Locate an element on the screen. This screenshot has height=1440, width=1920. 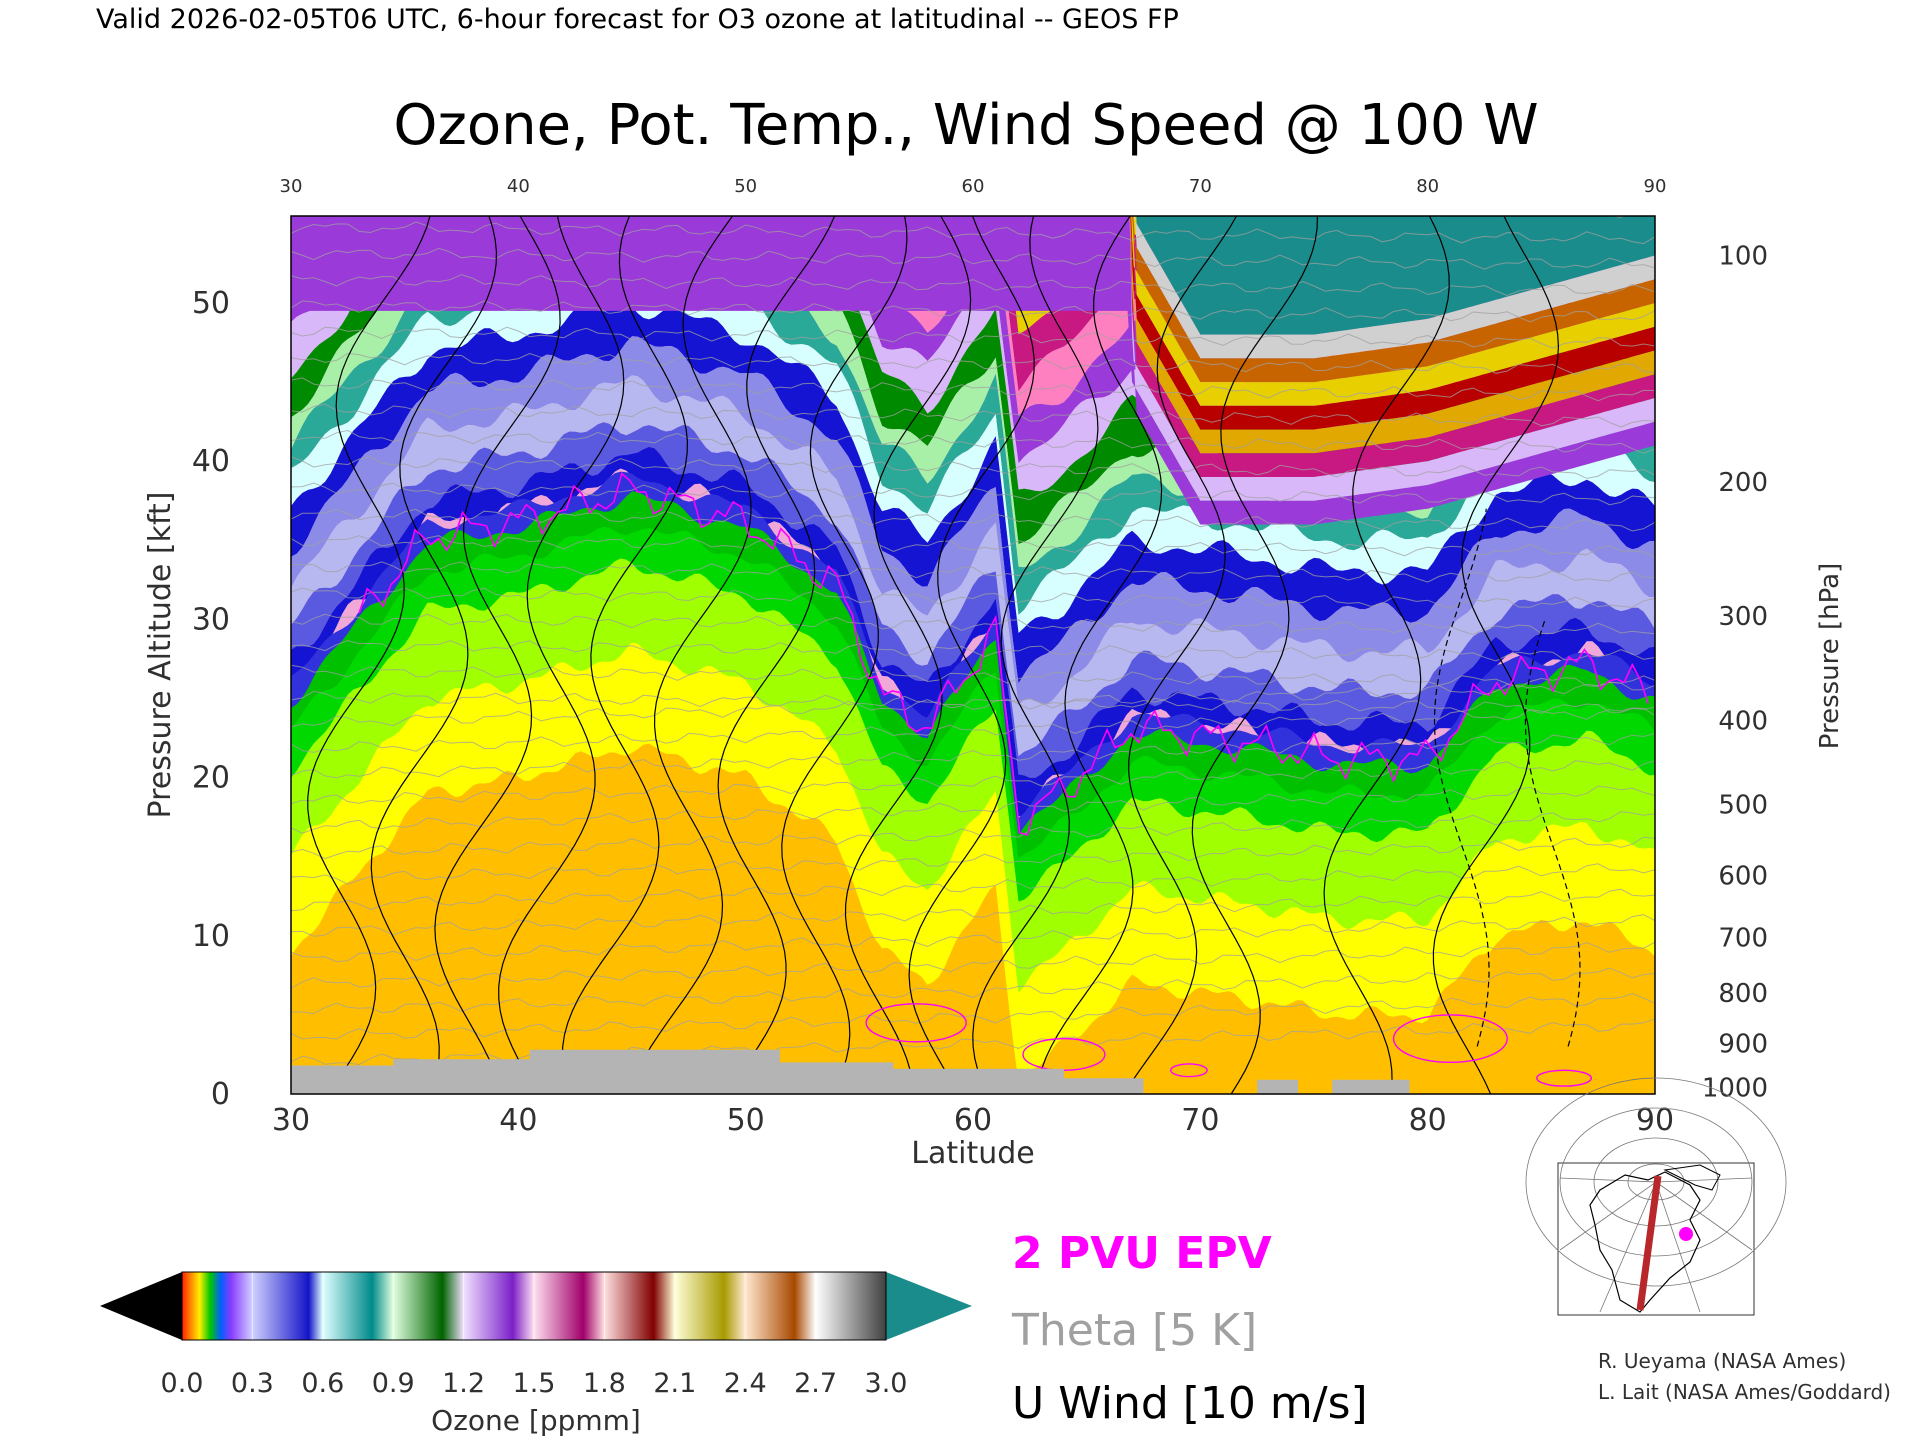
pressure-tick-label: 300 is located at coordinates (1743, 617).